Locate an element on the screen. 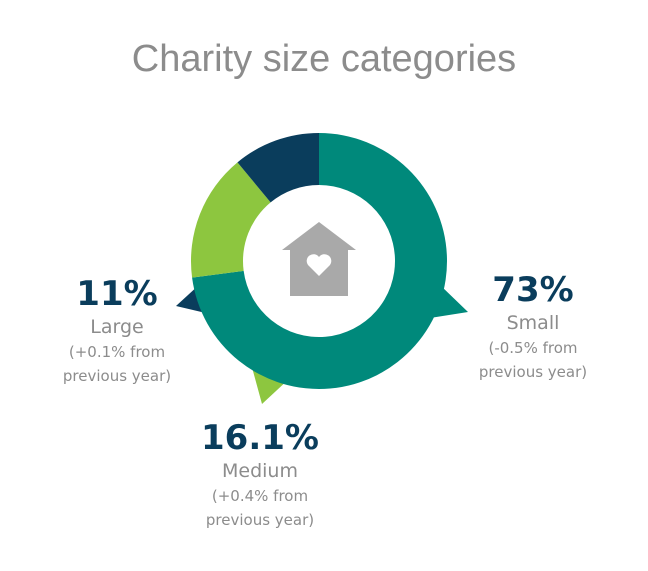  value-label: 73% is located at coordinates (533, 290).